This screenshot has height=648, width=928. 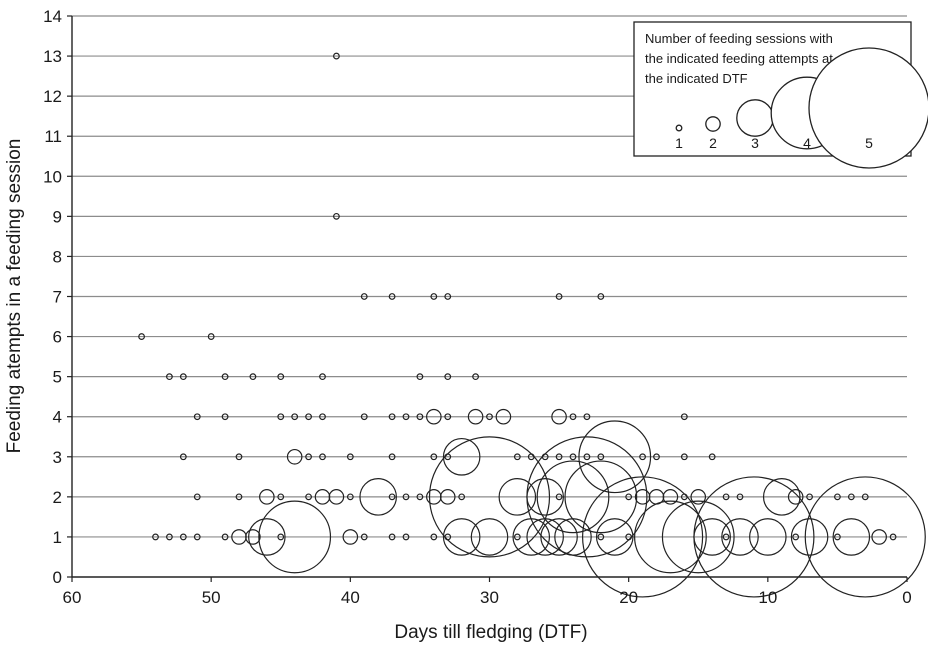 What do you see at coordinates (628, 597) in the screenshot?
I see `x-tick-label-20: 20` at bounding box center [628, 597].